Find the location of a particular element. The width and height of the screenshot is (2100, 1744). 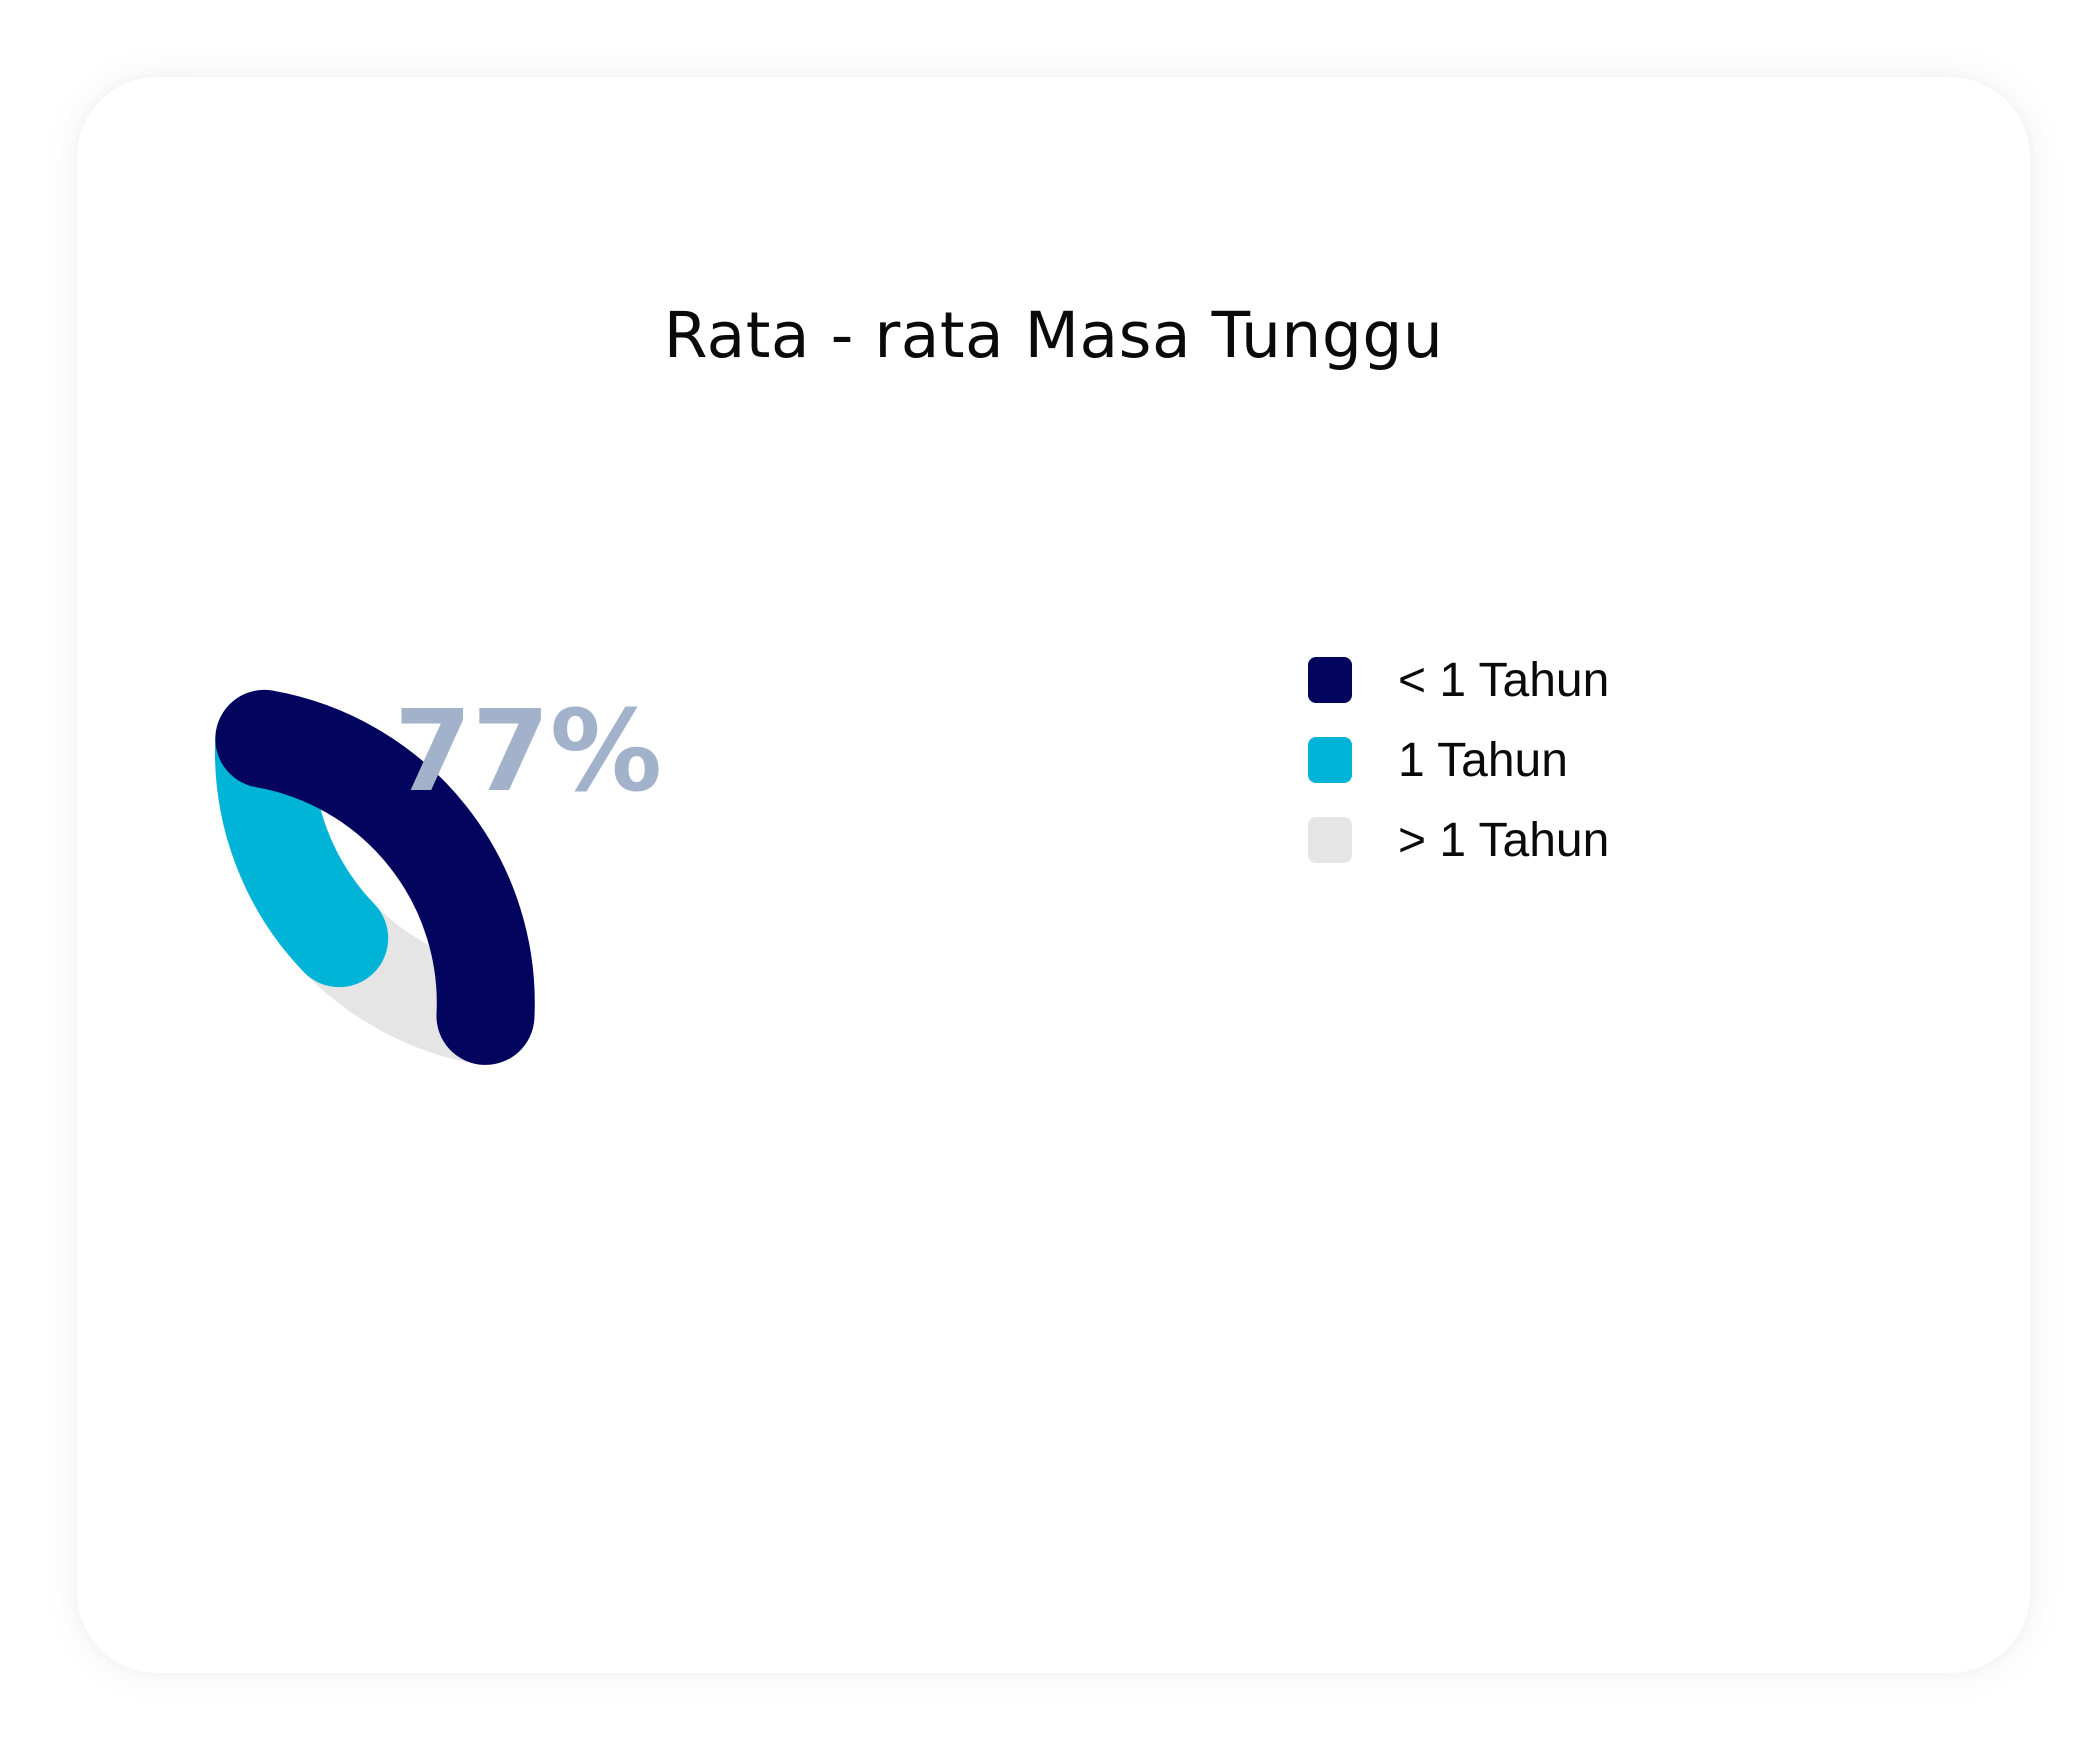

center-value-label: 77% is located at coordinates (528, 752).